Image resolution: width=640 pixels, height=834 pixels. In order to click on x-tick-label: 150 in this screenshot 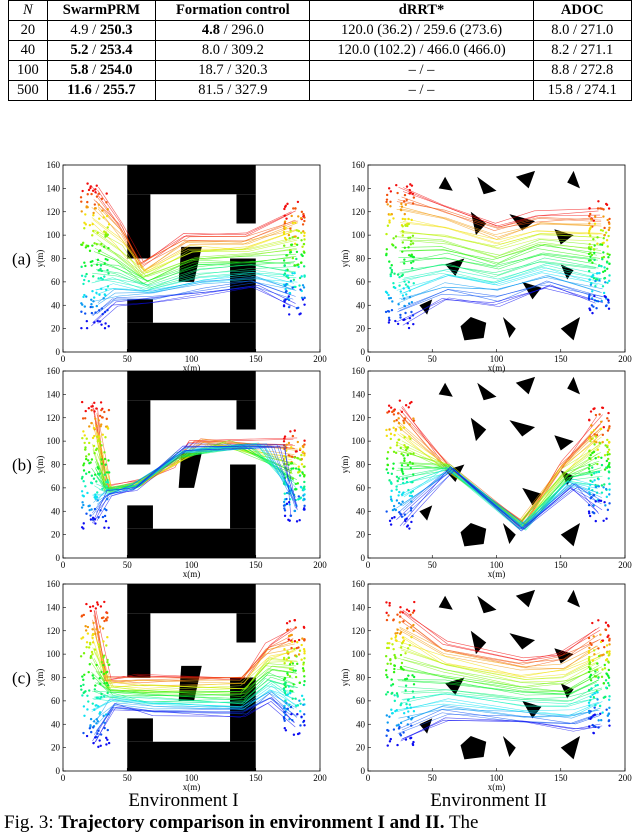, I will do `click(561, 565)`.